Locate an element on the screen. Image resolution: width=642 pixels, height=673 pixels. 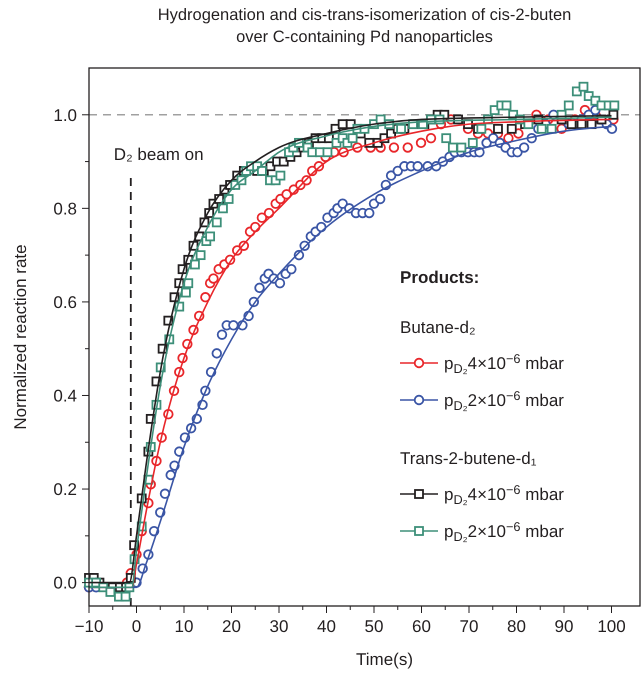
y-axis-title: Normalized reaction rate is located at coordinates (20, 337).